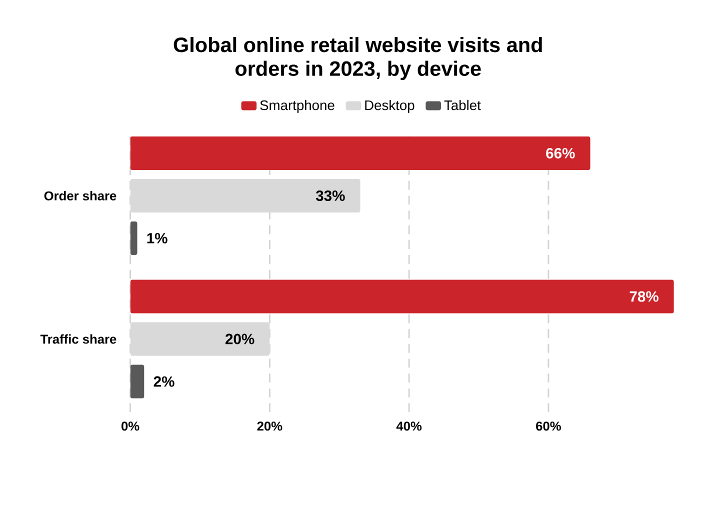 The height and width of the screenshot is (522, 708). What do you see at coordinates (548, 426) in the screenshot?
I see `x-tick-label: 60%` at bounding box center [548, 426].